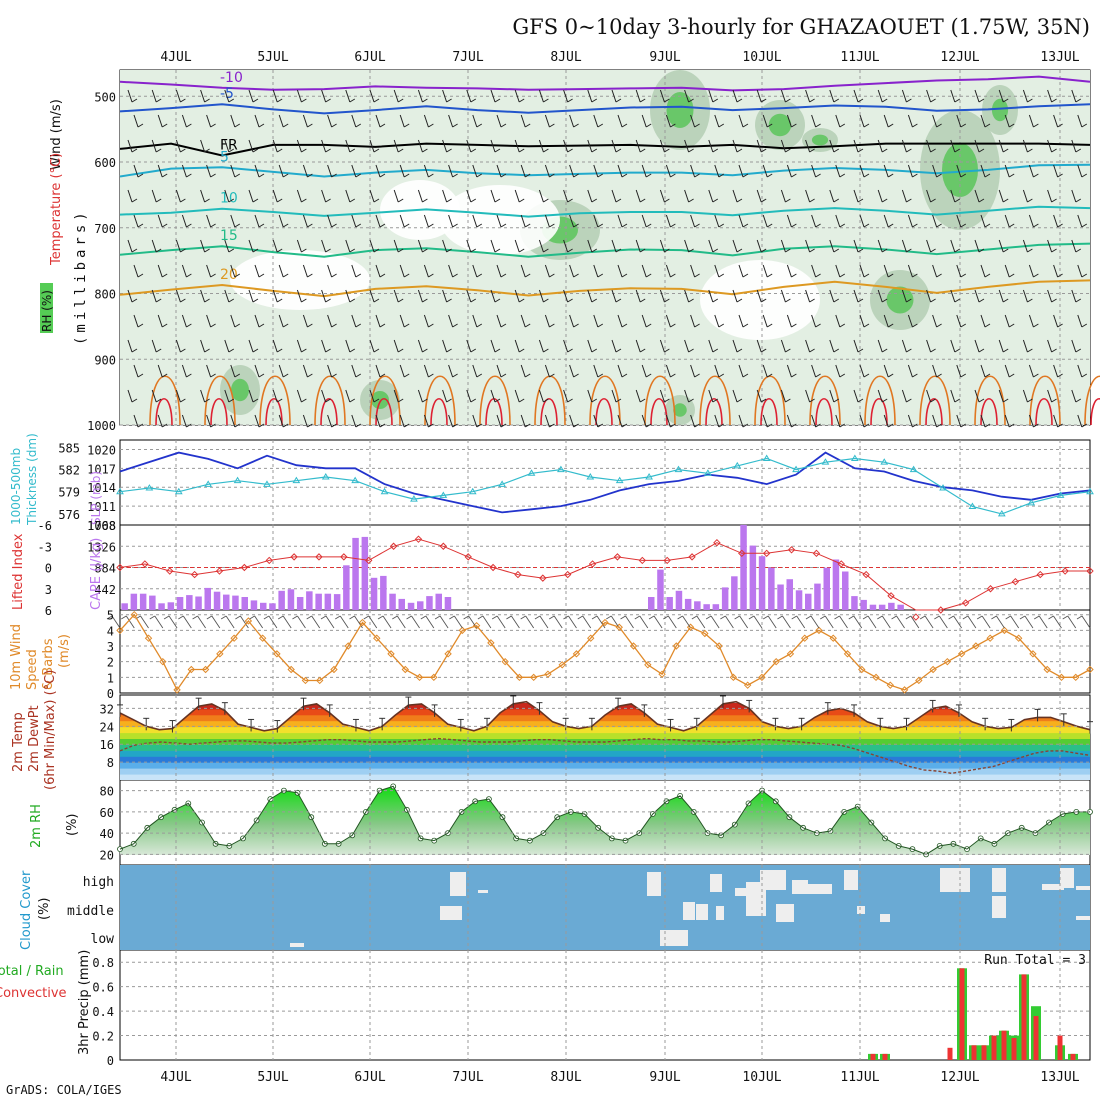  Describe the element at coordinates (103, 963) in the screenshot. I see `precip-tick-label: 0.8` at that location.